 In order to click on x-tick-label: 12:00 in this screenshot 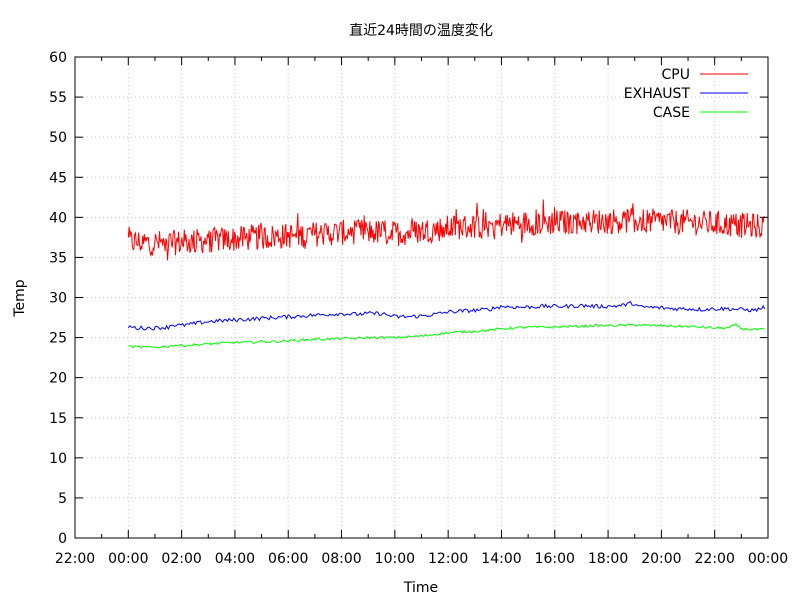, I will do `click(448, 559)`.